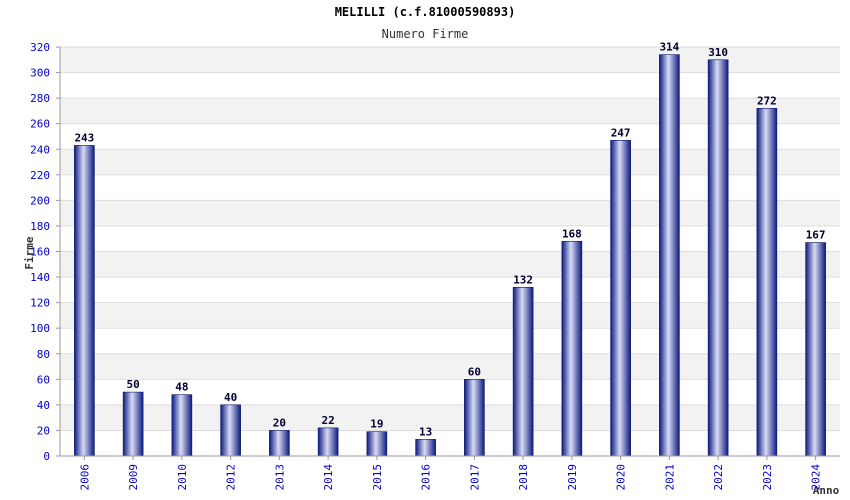 This screenshot has width=850, height=500. I want to click on x-tick-label: 2017, so click(474, 477).